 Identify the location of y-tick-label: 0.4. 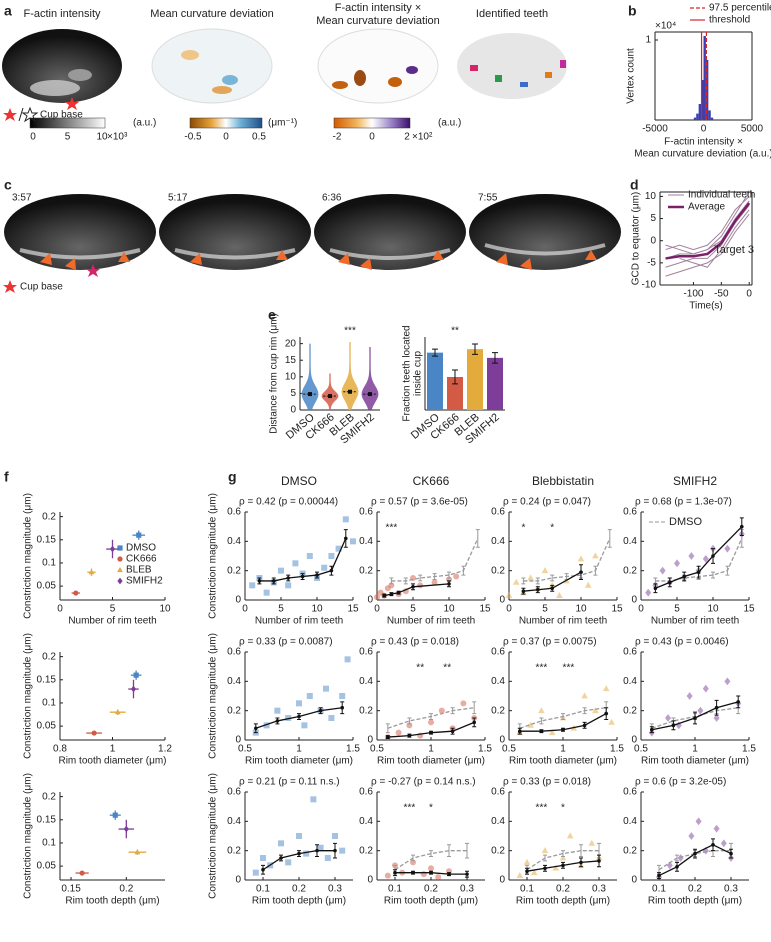
(630, 821).